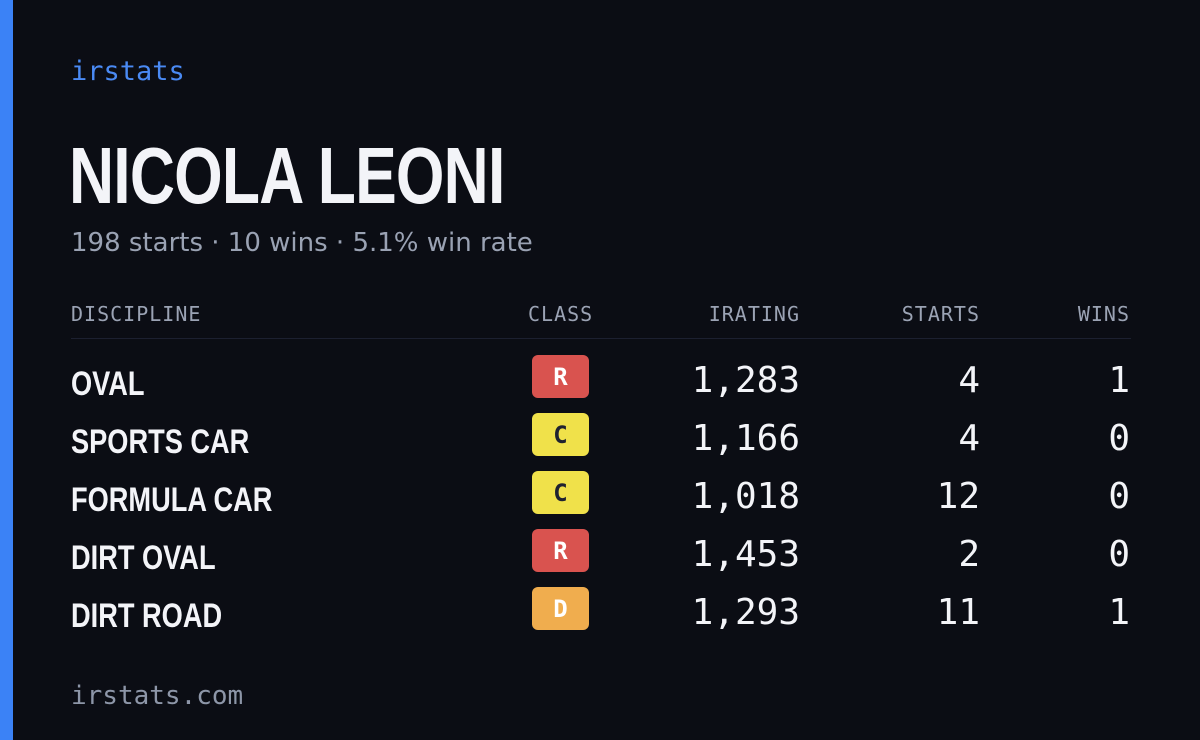  Describe the element at coordinates (157, 696) in the screenshot. I see `footer-domain: irstats.com` at that location.